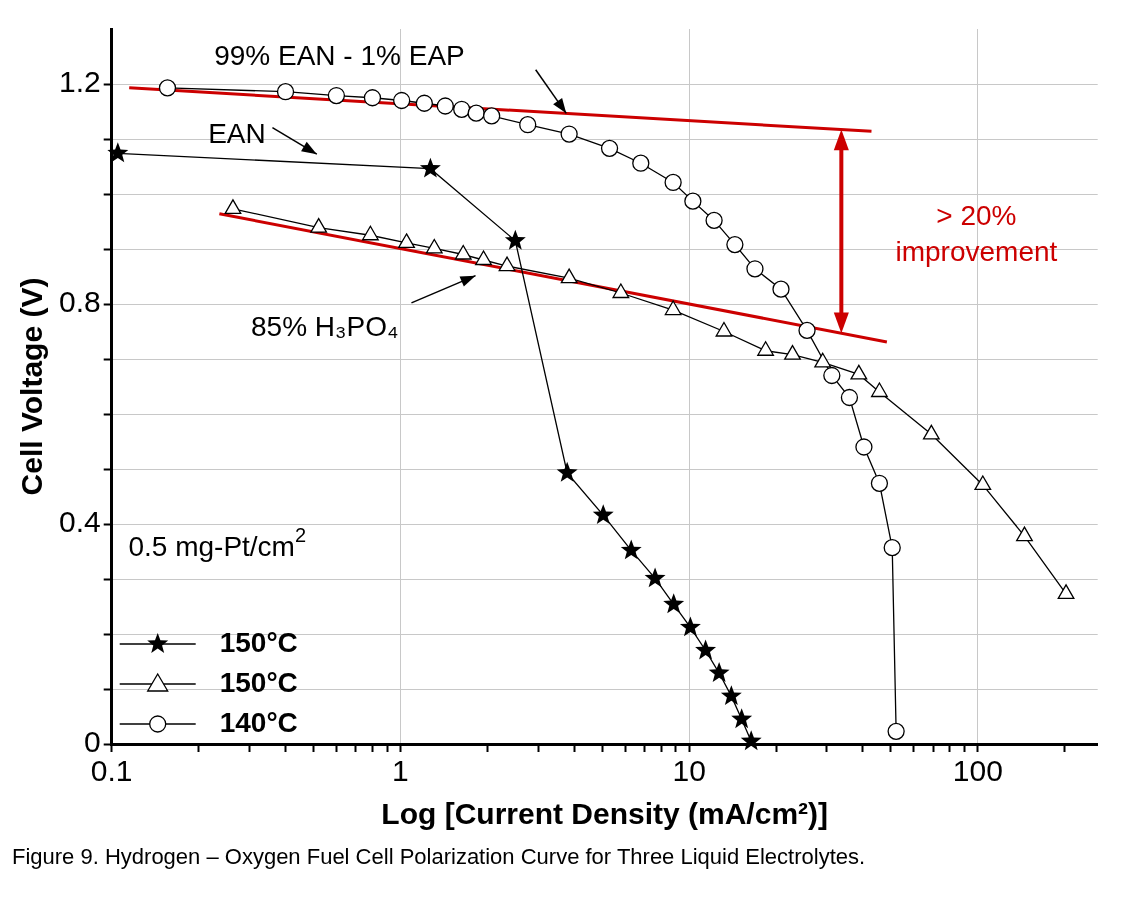  I want to click on annotation: 85% H₃PO₄, so click(325, 327).